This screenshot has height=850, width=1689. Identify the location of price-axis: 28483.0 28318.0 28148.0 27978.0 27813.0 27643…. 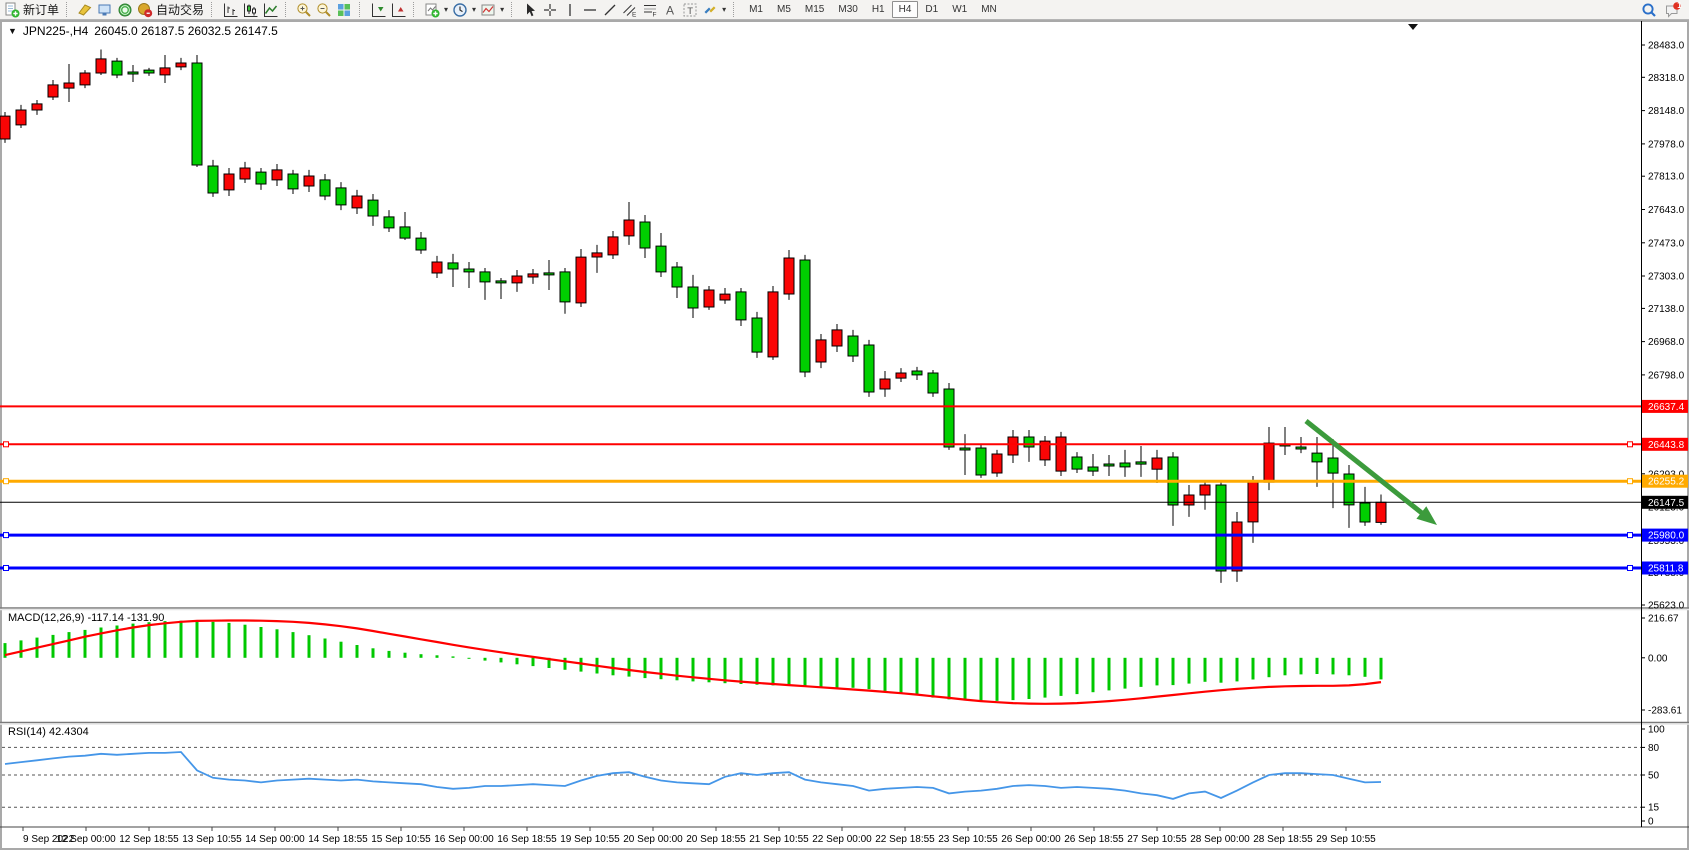
(1663, 326).